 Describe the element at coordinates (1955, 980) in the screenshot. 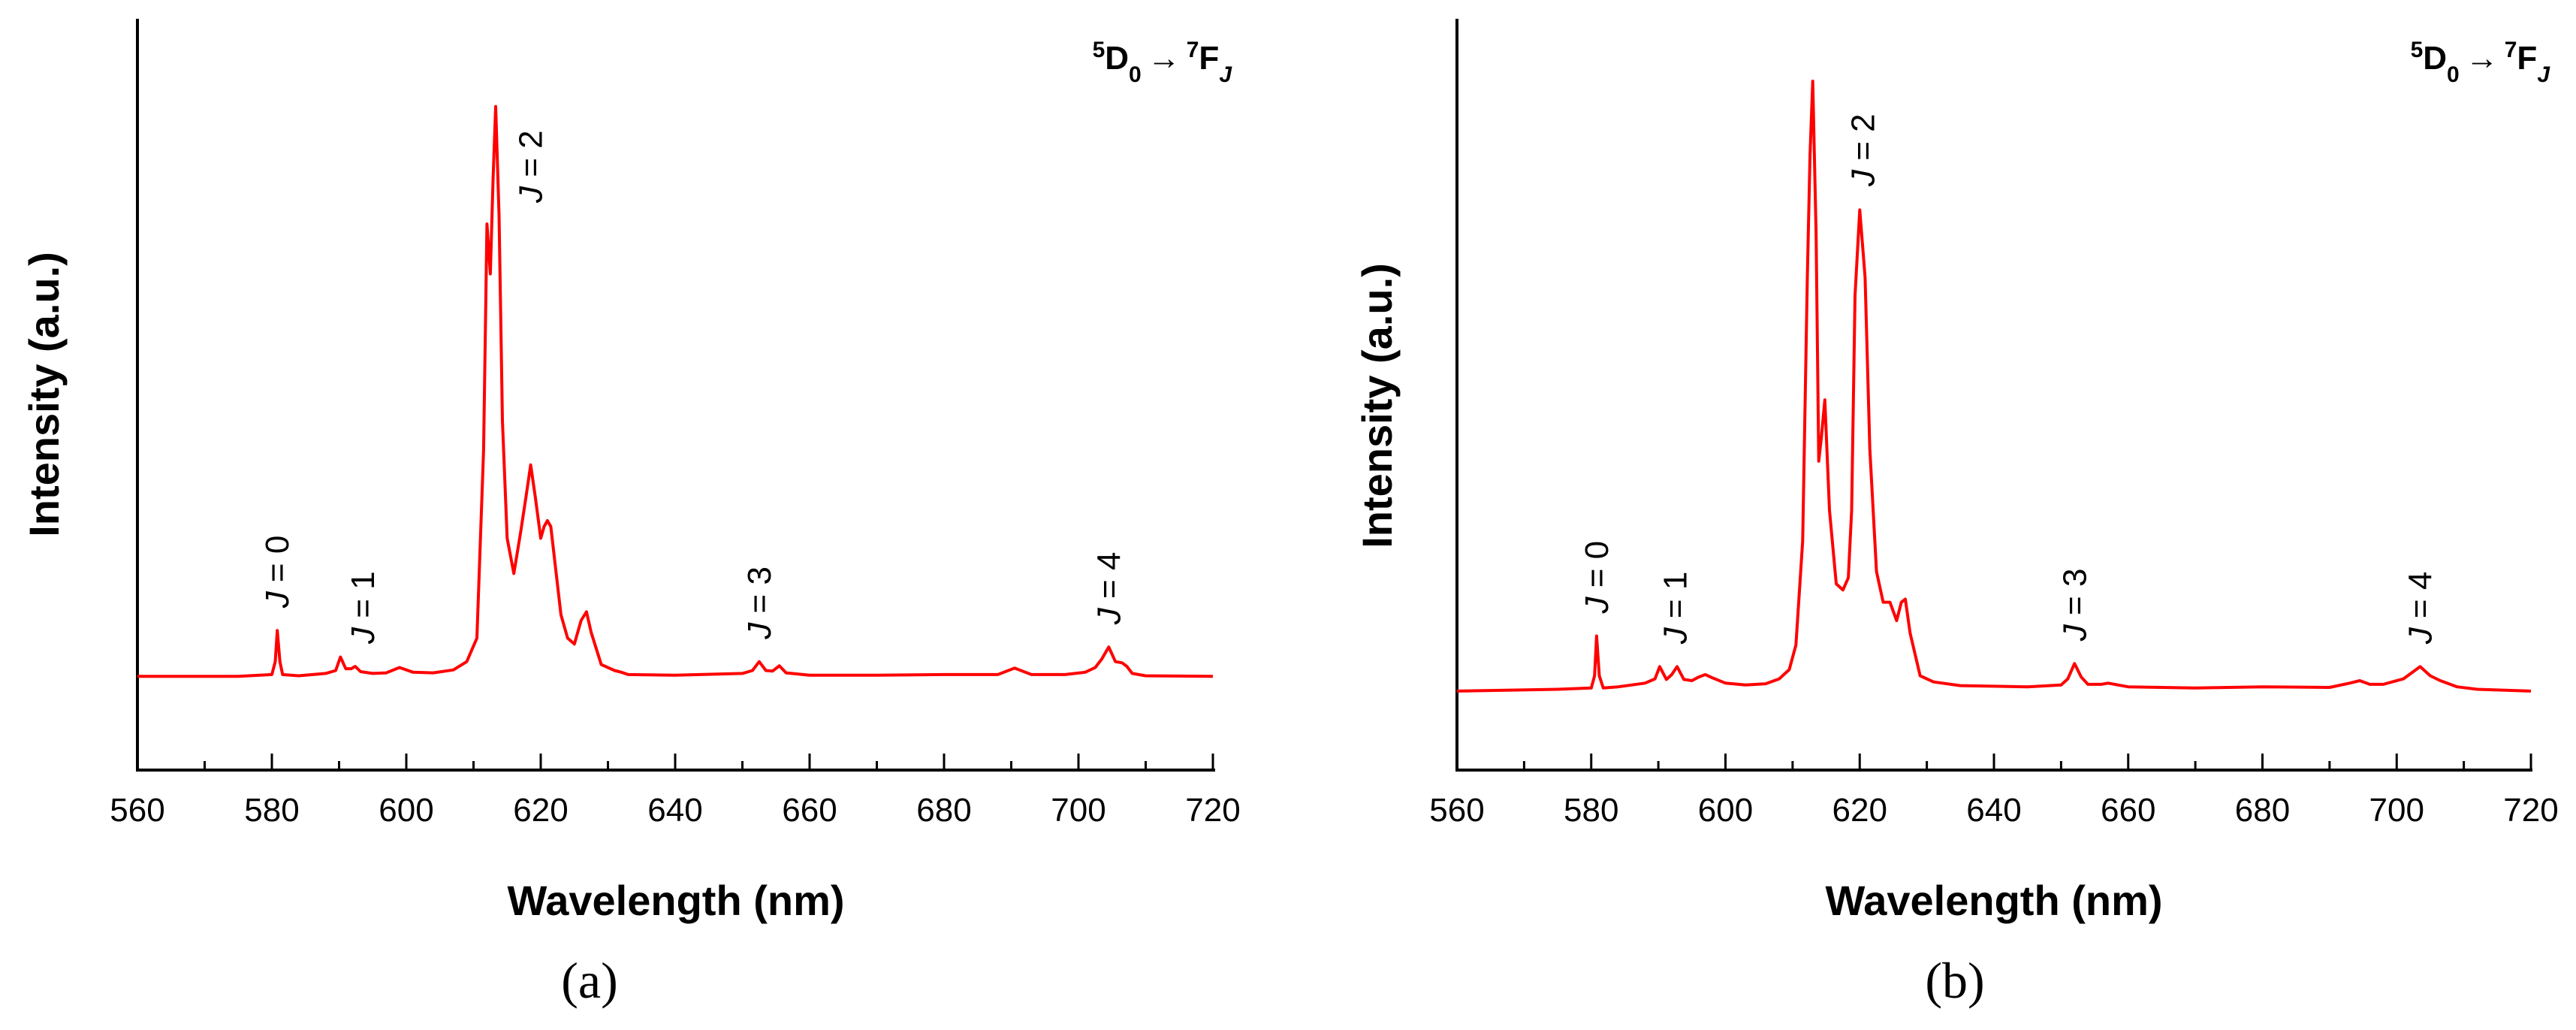

I see `panel-label-b: (b)` at that location.